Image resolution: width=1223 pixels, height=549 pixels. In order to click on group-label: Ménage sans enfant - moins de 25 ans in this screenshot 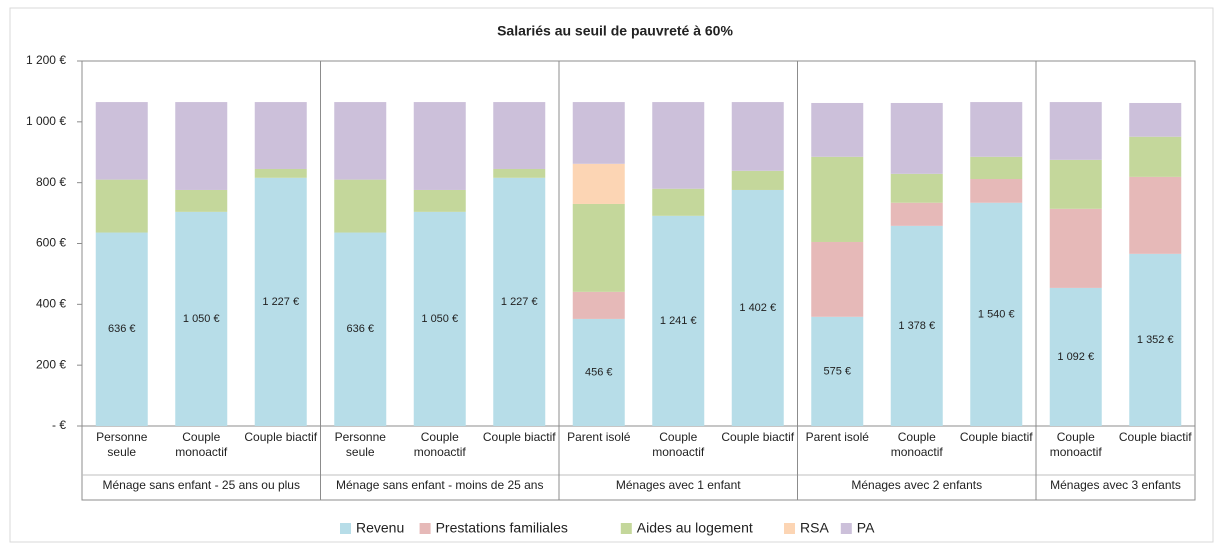, I will do `click(440, 485)`.